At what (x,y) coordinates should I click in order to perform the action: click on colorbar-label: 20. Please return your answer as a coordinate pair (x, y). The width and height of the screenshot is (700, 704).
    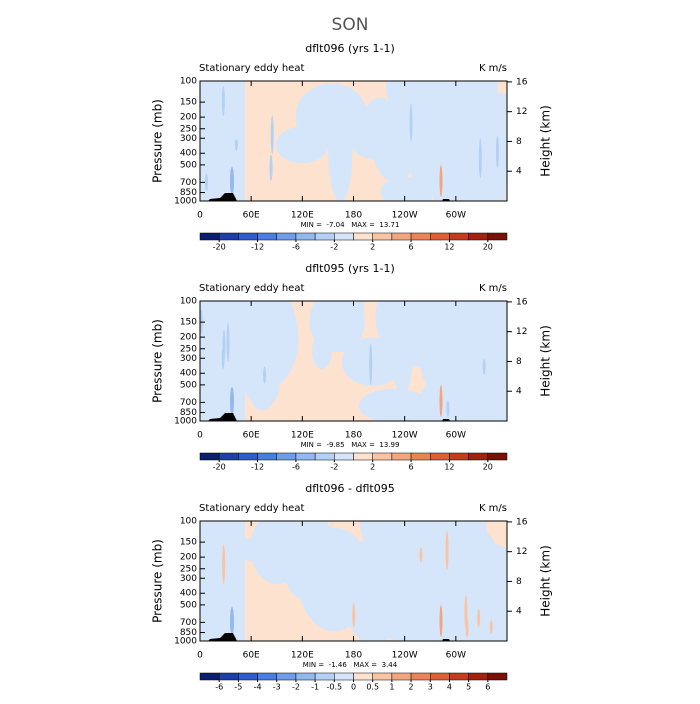
    Looking at the image, I should click on (488, 467).